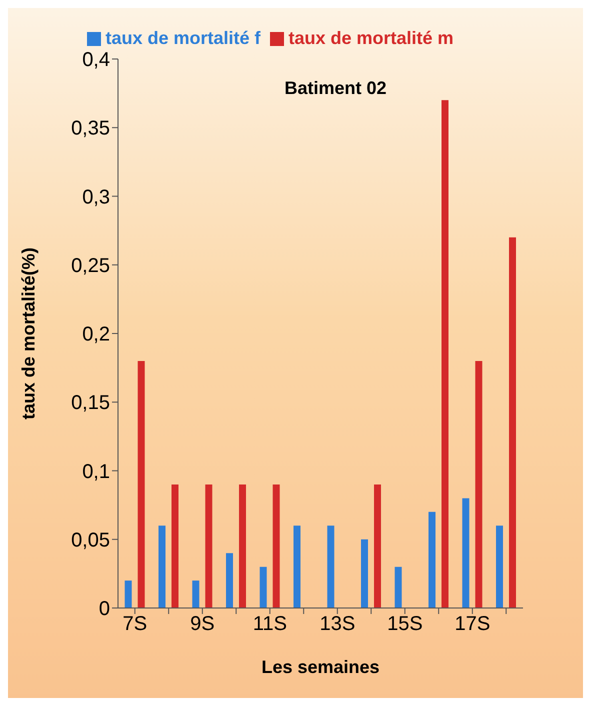 Image resolution: width=593 pixels, height=708 pixels. What do you see at coordinates (182, 38) in the screenshot?
I see `legend-label: taux de mortalité f` at bounding box center [182, 38].